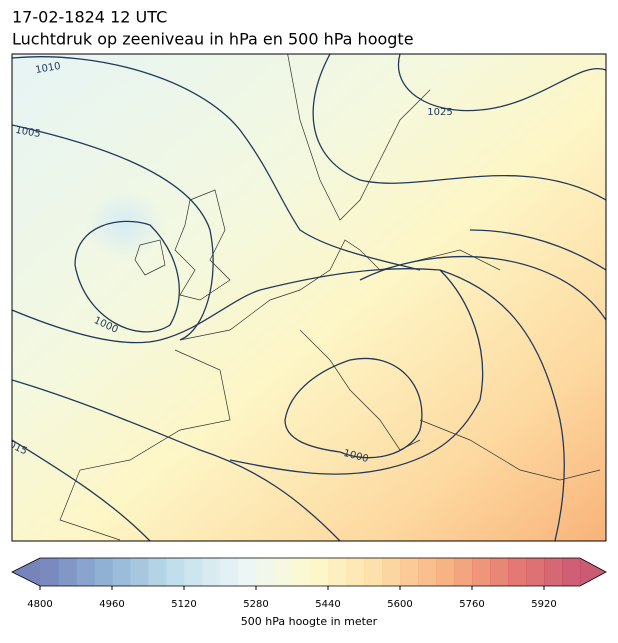 The height and width of the screenshot is (643, 618). Describe the element at coordinates (327, 604) in the screenshot. I see `colorbar-tick-label: 5440` at that location.